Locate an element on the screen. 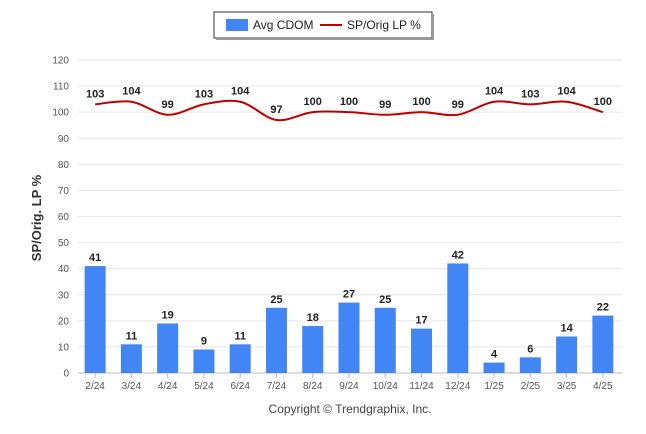 The image size is (646, 434). line-series is located at coordinates (349, 110).